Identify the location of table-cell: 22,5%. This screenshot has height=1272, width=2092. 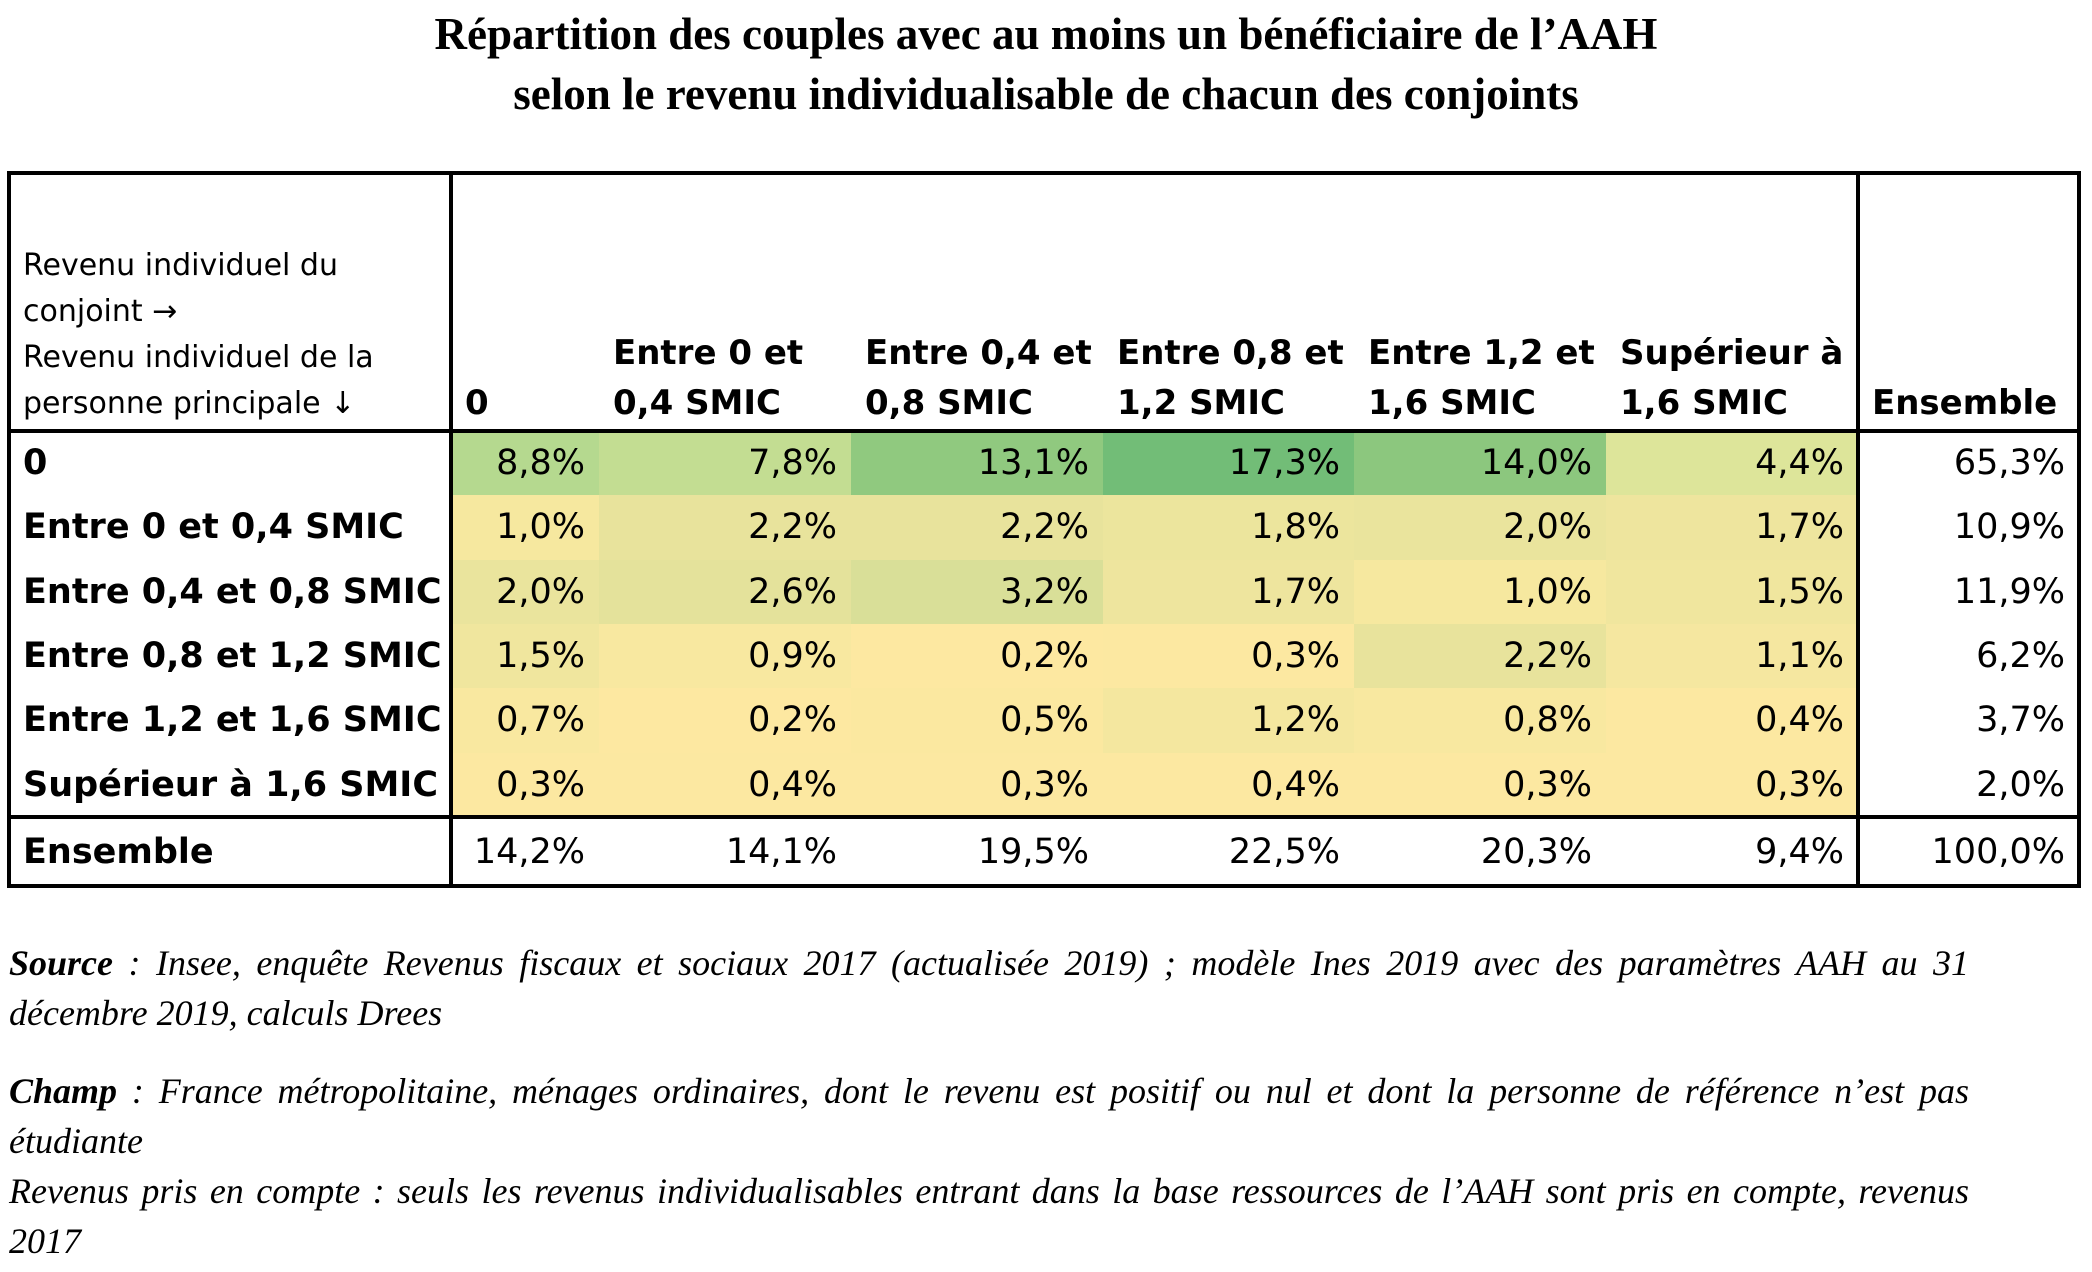
(1284, 852).